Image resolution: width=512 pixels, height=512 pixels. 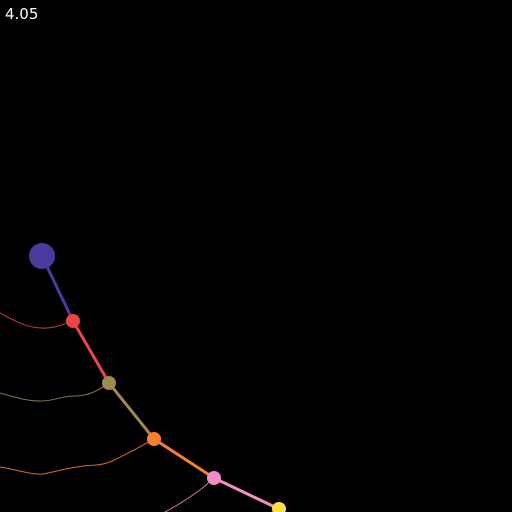 What do you see at coordinates (42, 256) in the screenshot?
I see `pivot-bob` at bounding box center [42, 256].